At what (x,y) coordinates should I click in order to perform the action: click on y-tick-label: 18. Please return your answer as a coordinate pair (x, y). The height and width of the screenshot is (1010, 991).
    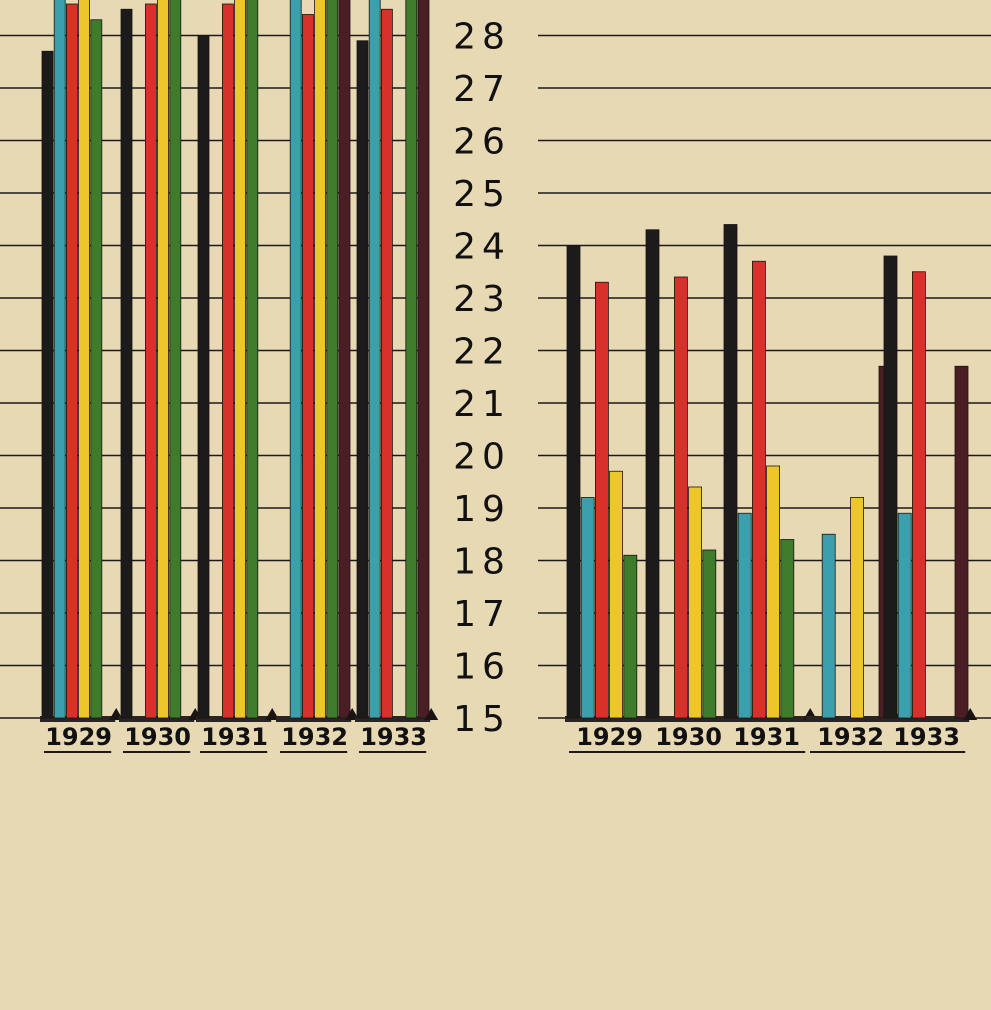
    Looking at the image, I should click on (482, 562).